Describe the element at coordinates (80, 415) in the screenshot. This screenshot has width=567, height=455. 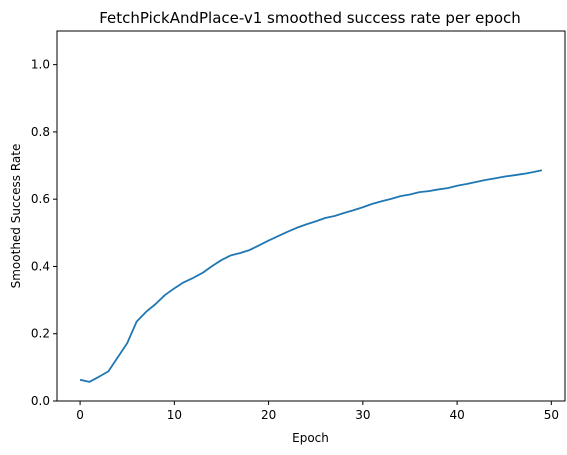
I see `x-tick-label: 0` at that location.